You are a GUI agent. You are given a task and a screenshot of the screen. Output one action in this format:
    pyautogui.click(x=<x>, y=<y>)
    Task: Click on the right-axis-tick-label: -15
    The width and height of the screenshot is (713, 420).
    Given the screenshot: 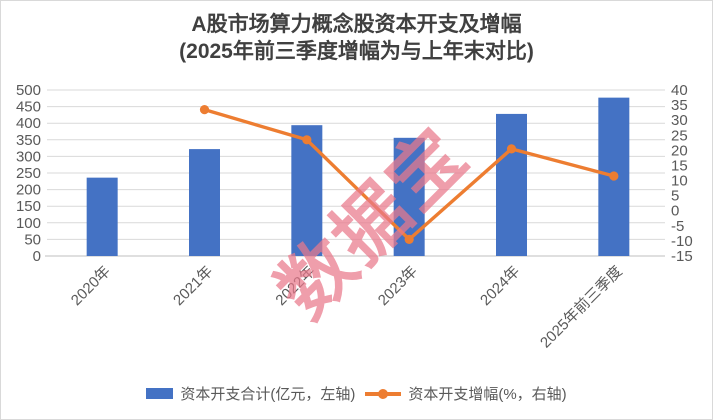 What is the action you would take?
    pyautogui.click(x=682, y=256)
    